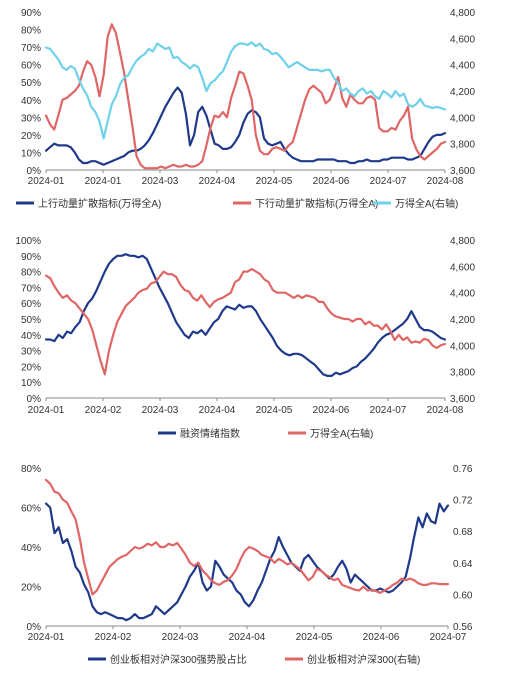 Image resolution: width=506 pixels, height=693 pixels. I want to click on legend-item: 创业板相对沪深300(右轴), so click(352, 659).